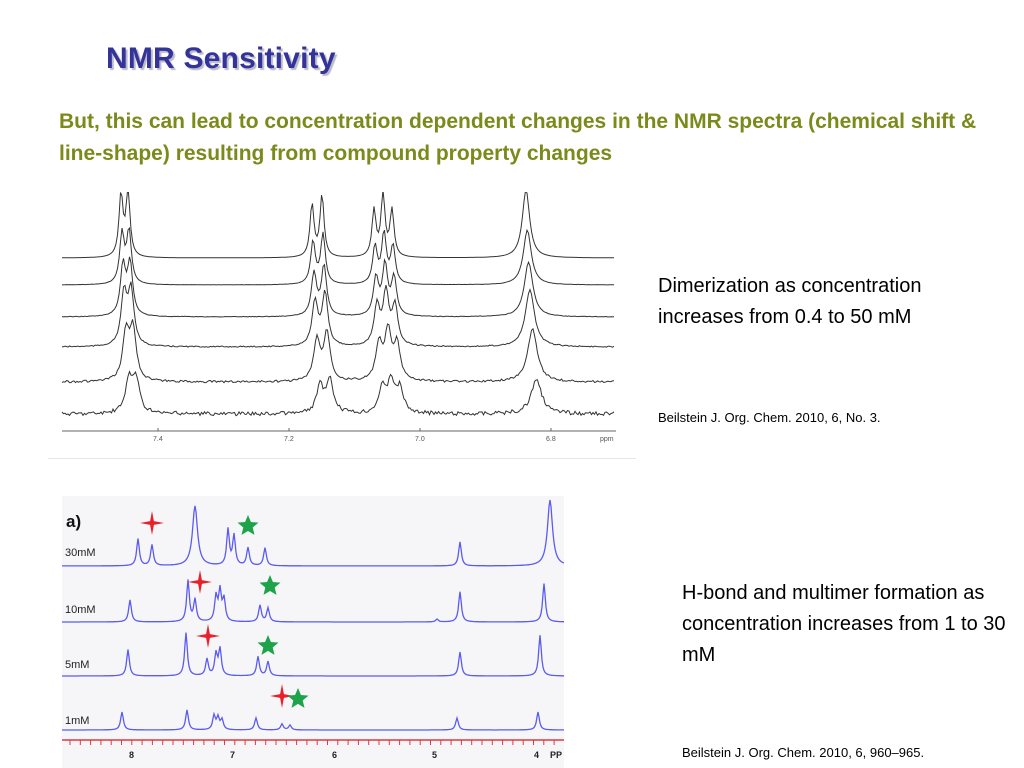 The width and height of the screenshot is (1024, 768). What do you see at coordinates (334, 755) in the screenshot?
I see `ppm-tick-label: 6` at bounding box center [334, 755].